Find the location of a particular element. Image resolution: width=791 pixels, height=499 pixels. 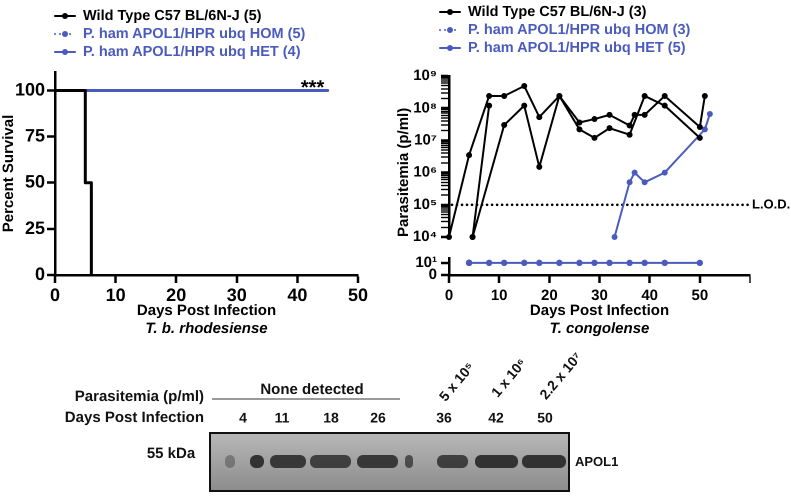

text: 42 is located at coordinates (496, 417).